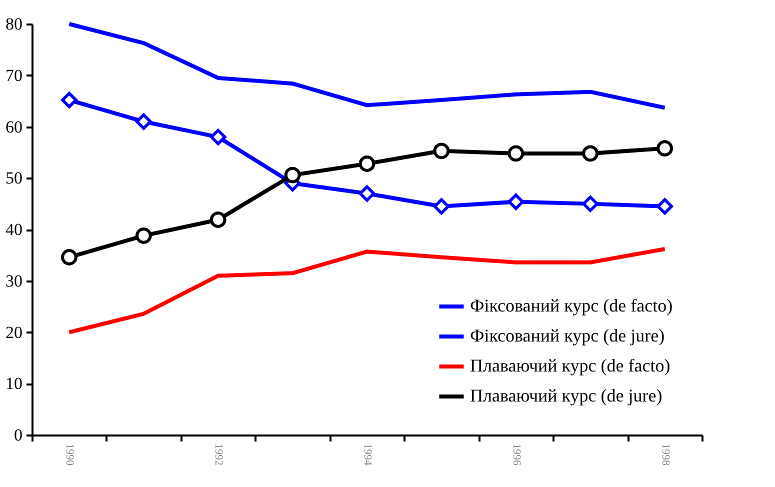 This screenshot has height=487, width=775. Describe the element at coordinates (567, 336) in the screenshot. I see `legend-label: Фіксований курс (de jure)` at that location.